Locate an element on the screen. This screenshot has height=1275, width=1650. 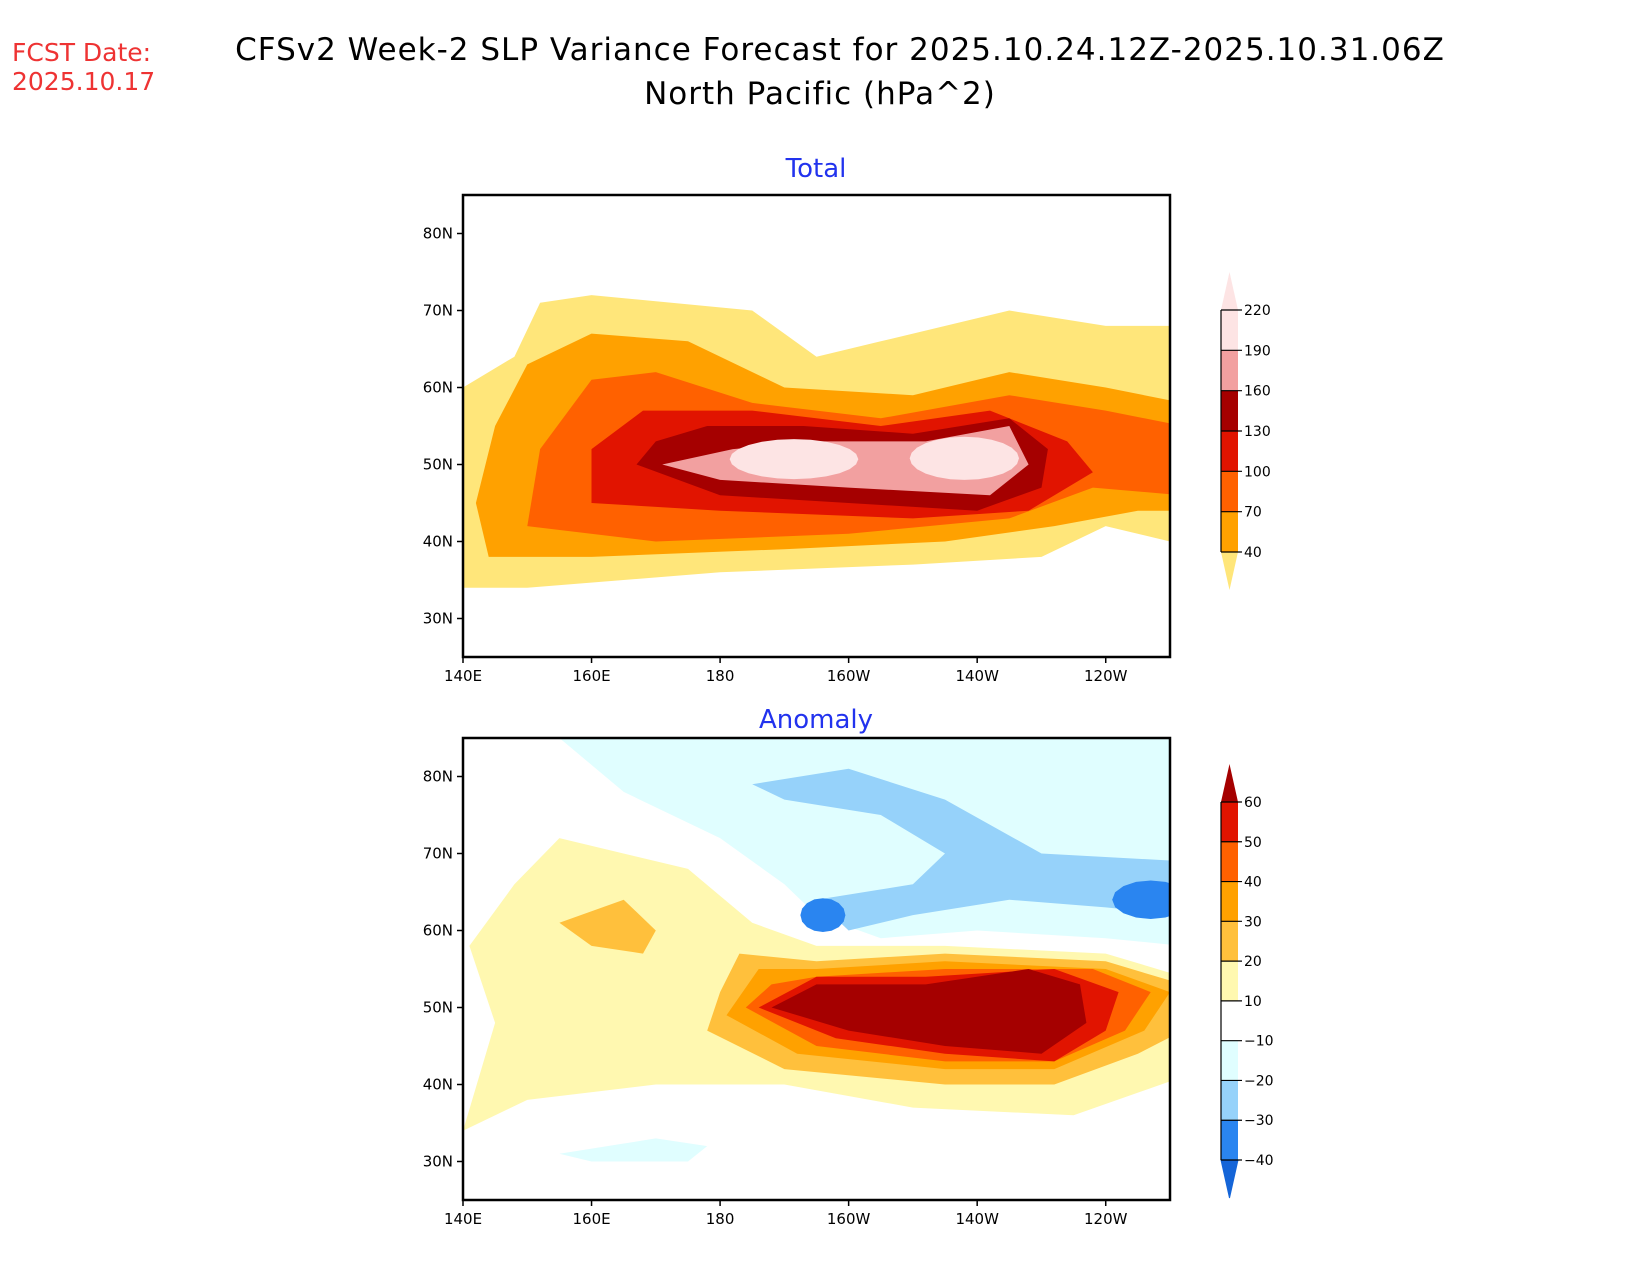
fcst-date-value: 2025.10.17 is located at coordinates (84, 81).